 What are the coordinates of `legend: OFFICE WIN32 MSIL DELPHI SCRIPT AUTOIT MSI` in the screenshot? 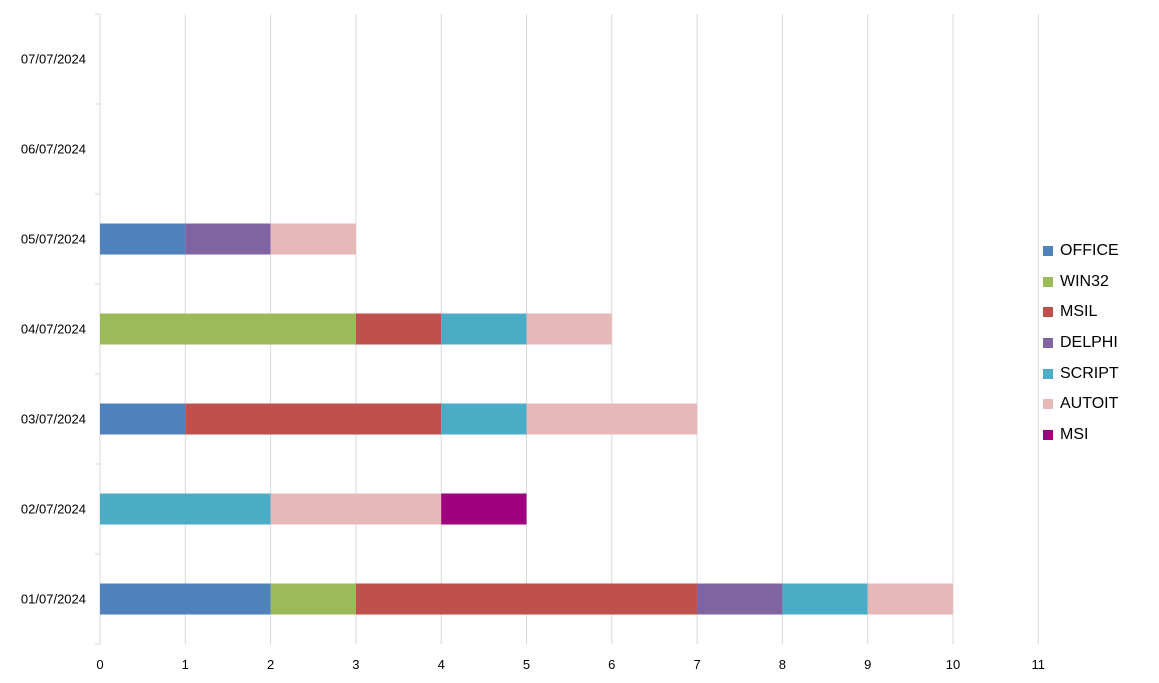 It's located at (1081, 343).